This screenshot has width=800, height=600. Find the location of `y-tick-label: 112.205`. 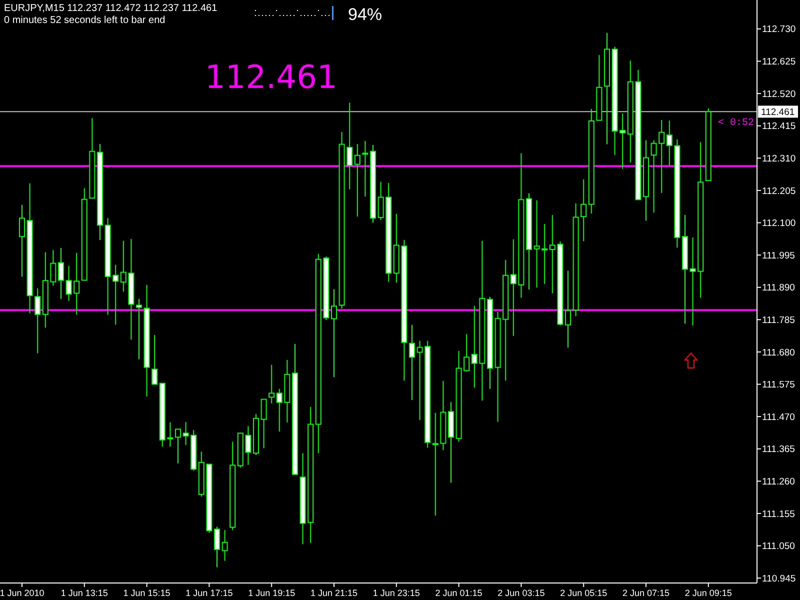

y-tick-label: 112.205 is located at coordinates (779, 191).